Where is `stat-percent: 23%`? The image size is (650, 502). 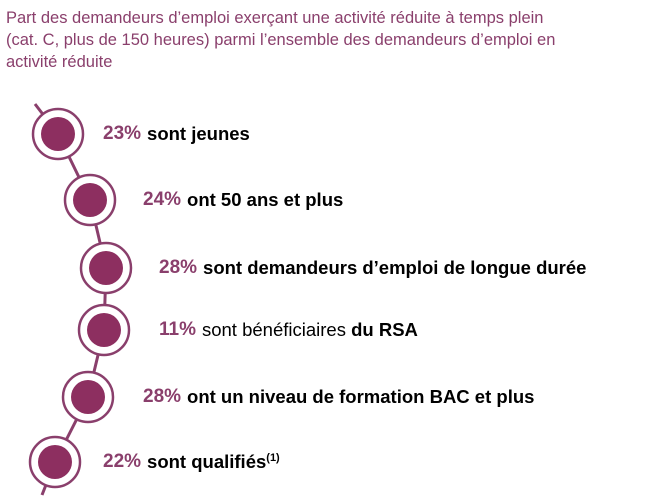 stat-percent: 23% is located at coordinates (122, 133).